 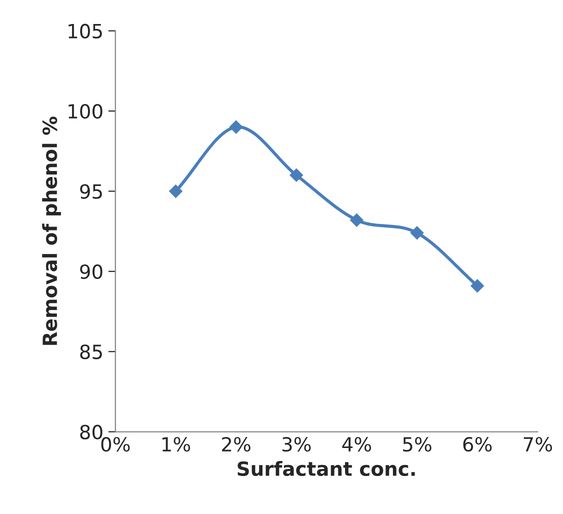 I want to click on x-tick-label: 2%, so click(x=236, y=444).